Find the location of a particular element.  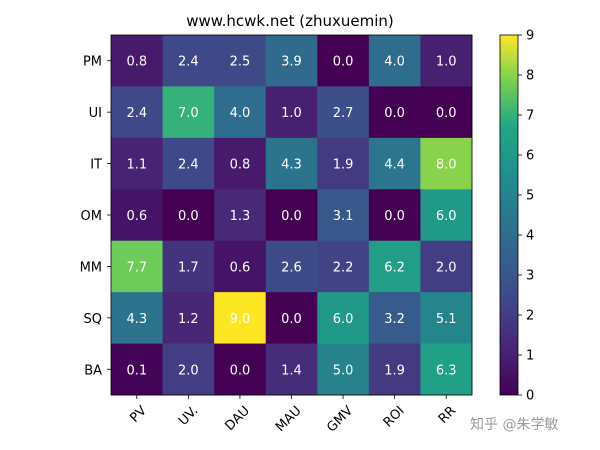

heatmap-cell-OM-GMV is located at coordinates (343, 215).